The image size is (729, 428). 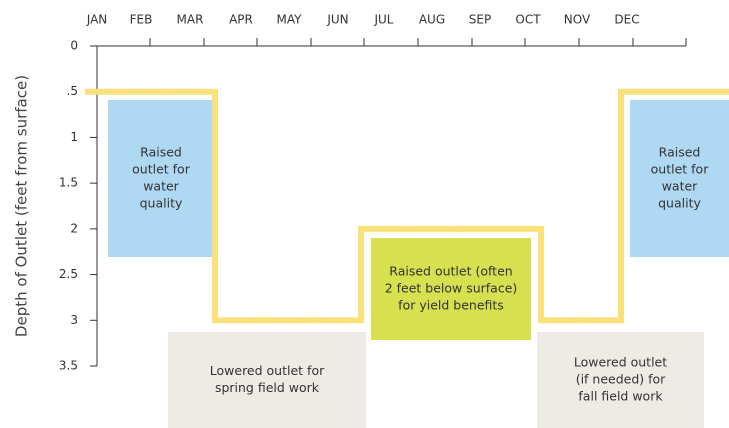 What do you see at coordinates (337, 20) in the screenshot?
I see `x-tick-label: JUN` at bounding box center [337, 20].